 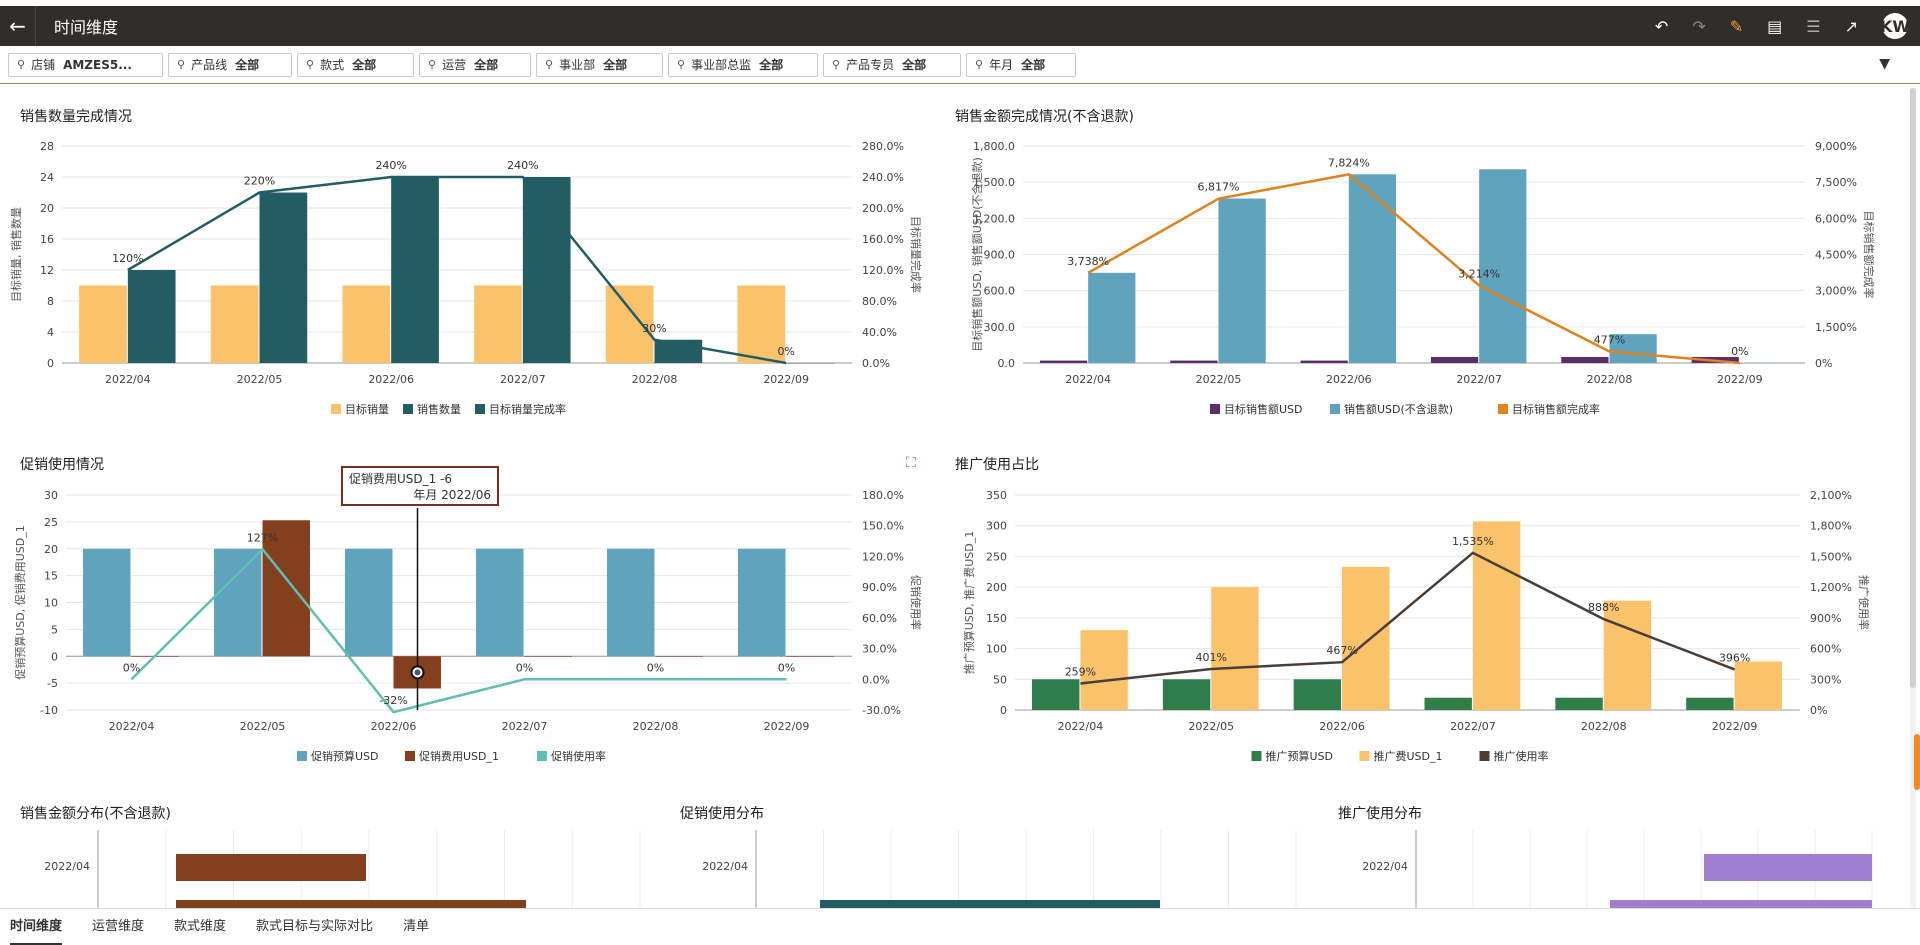 I want to click on y2-tick-label: 0%, so click(x=1823, y=363).